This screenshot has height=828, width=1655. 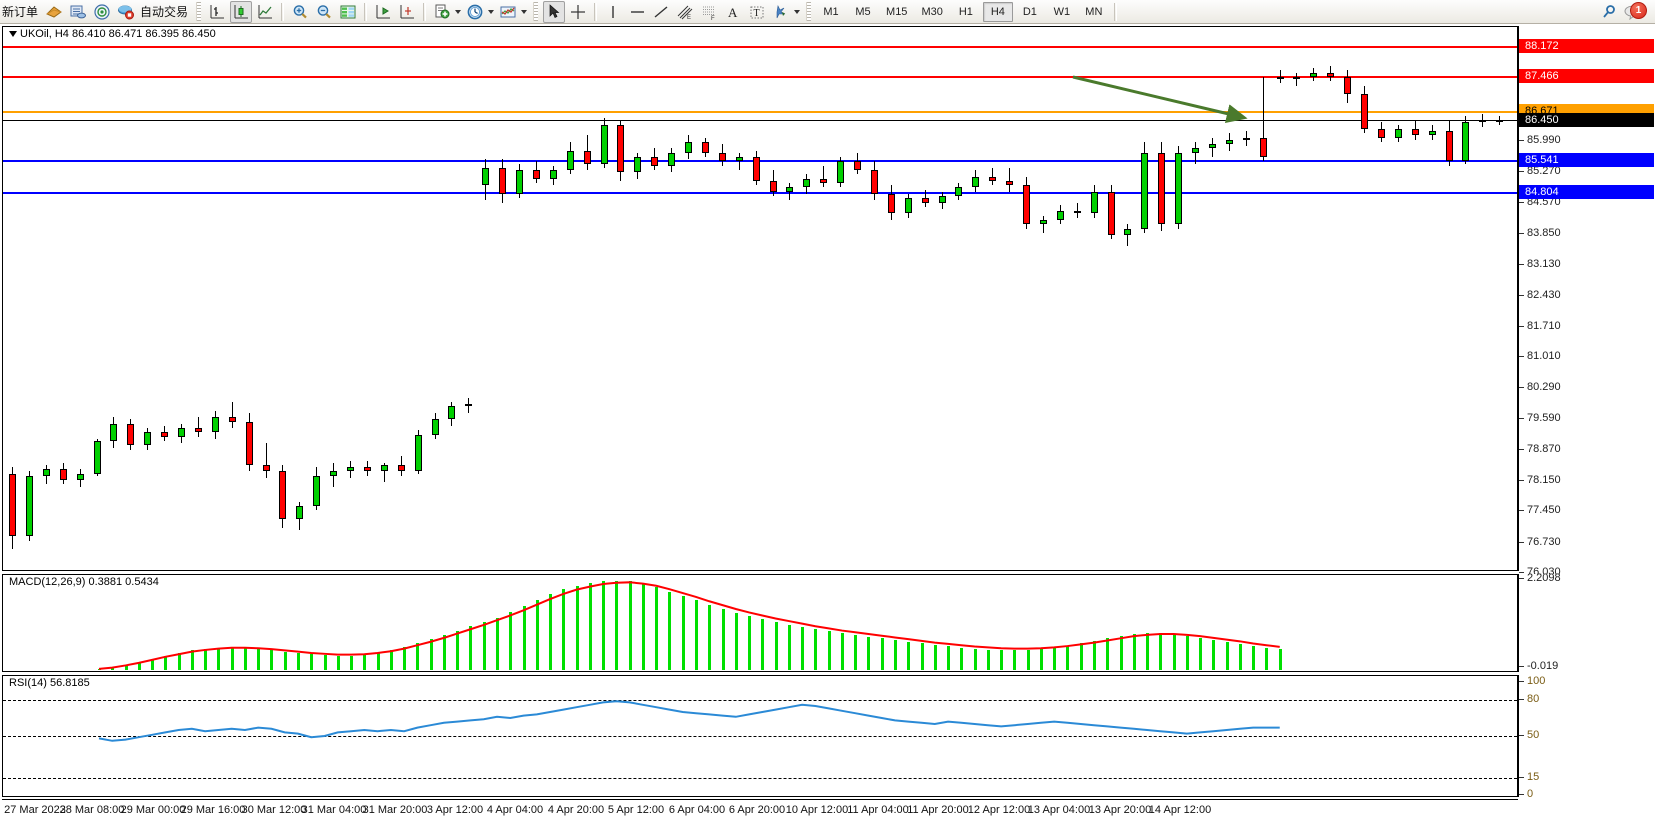 What do you see at coordinates (760, 111) in the screenshot?
I see `level-line-pivot` at bounding box center [760, 111].